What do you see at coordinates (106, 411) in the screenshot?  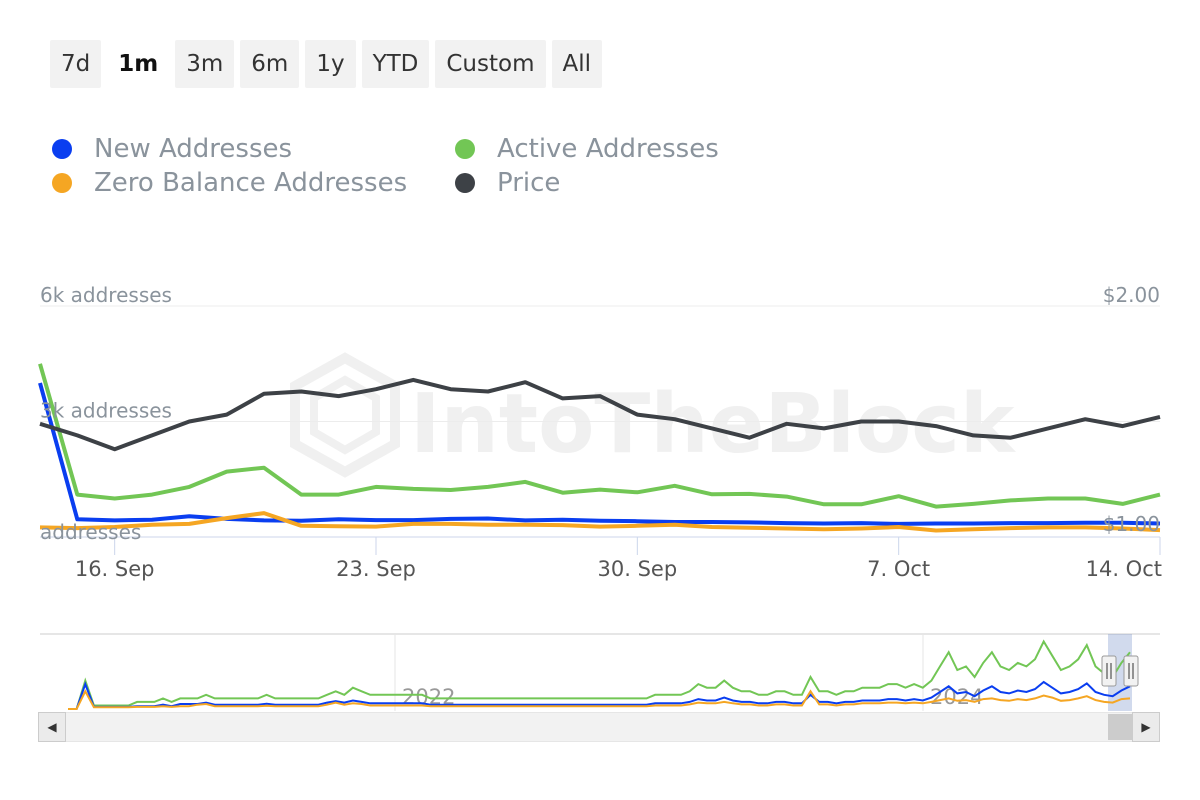 I see `y-left-tick-label: 3k addresses` at bounding box center [106, 411].